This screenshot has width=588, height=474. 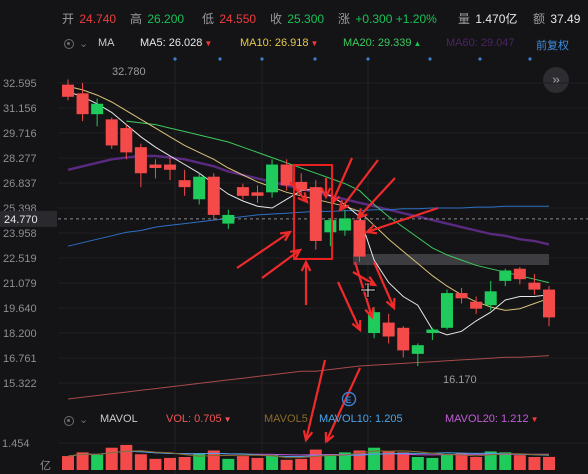 What do you see at coordinates (20, 334) in the screenshot?
I see `y-tick-label: 18.200` at bounding box center [20, 334].